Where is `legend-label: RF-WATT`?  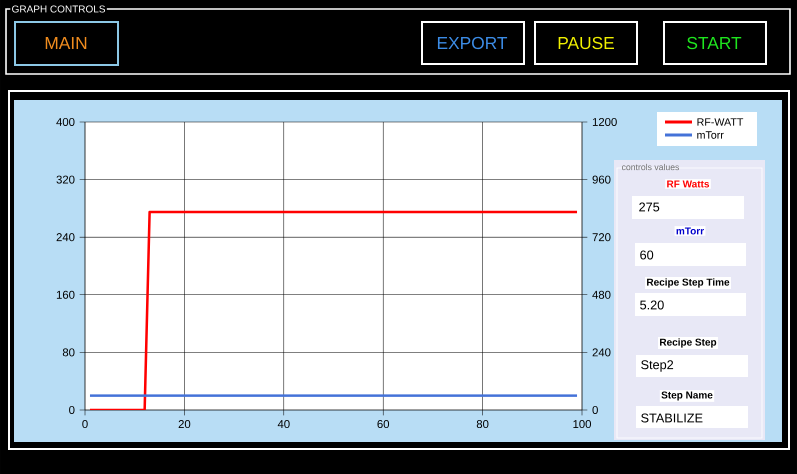
legend-label: RF-WATT is located at coordinates (720, 122).